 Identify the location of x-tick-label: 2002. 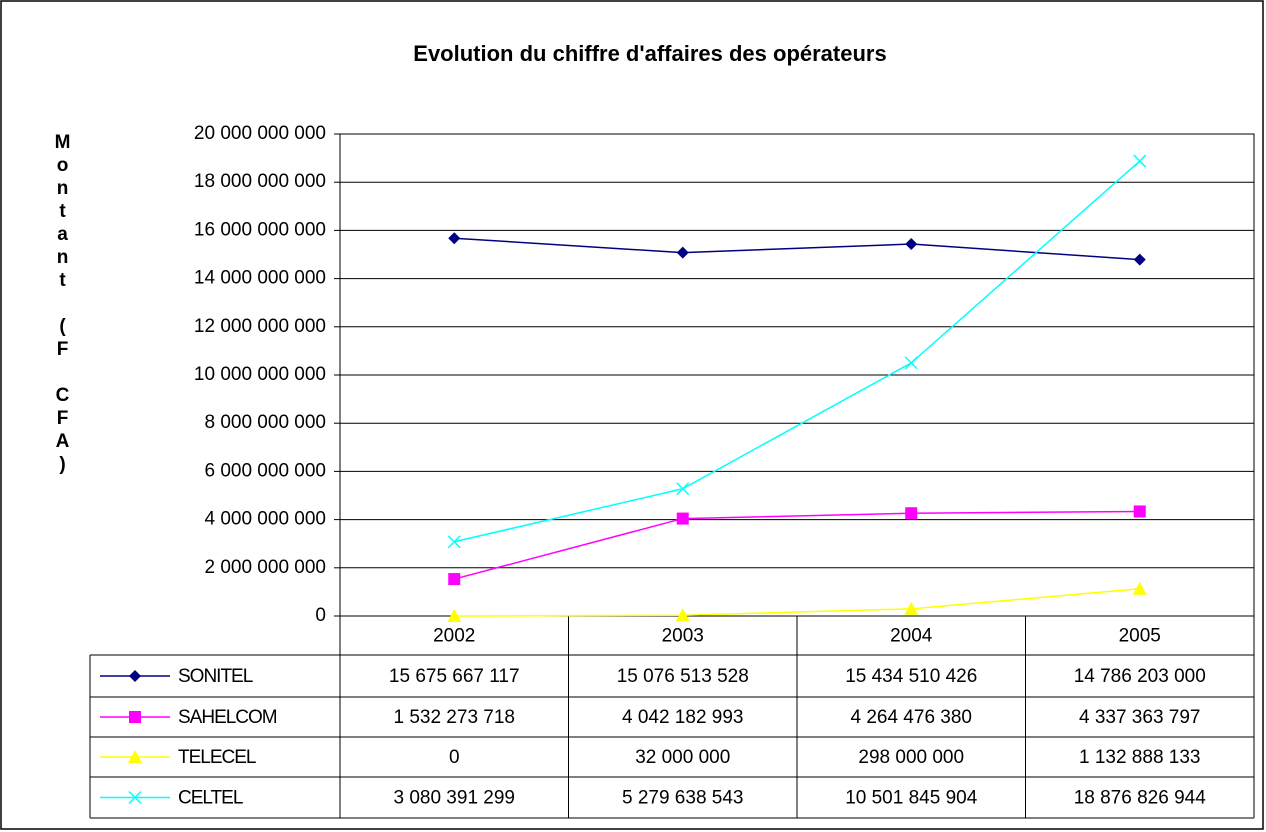
(454, 636).